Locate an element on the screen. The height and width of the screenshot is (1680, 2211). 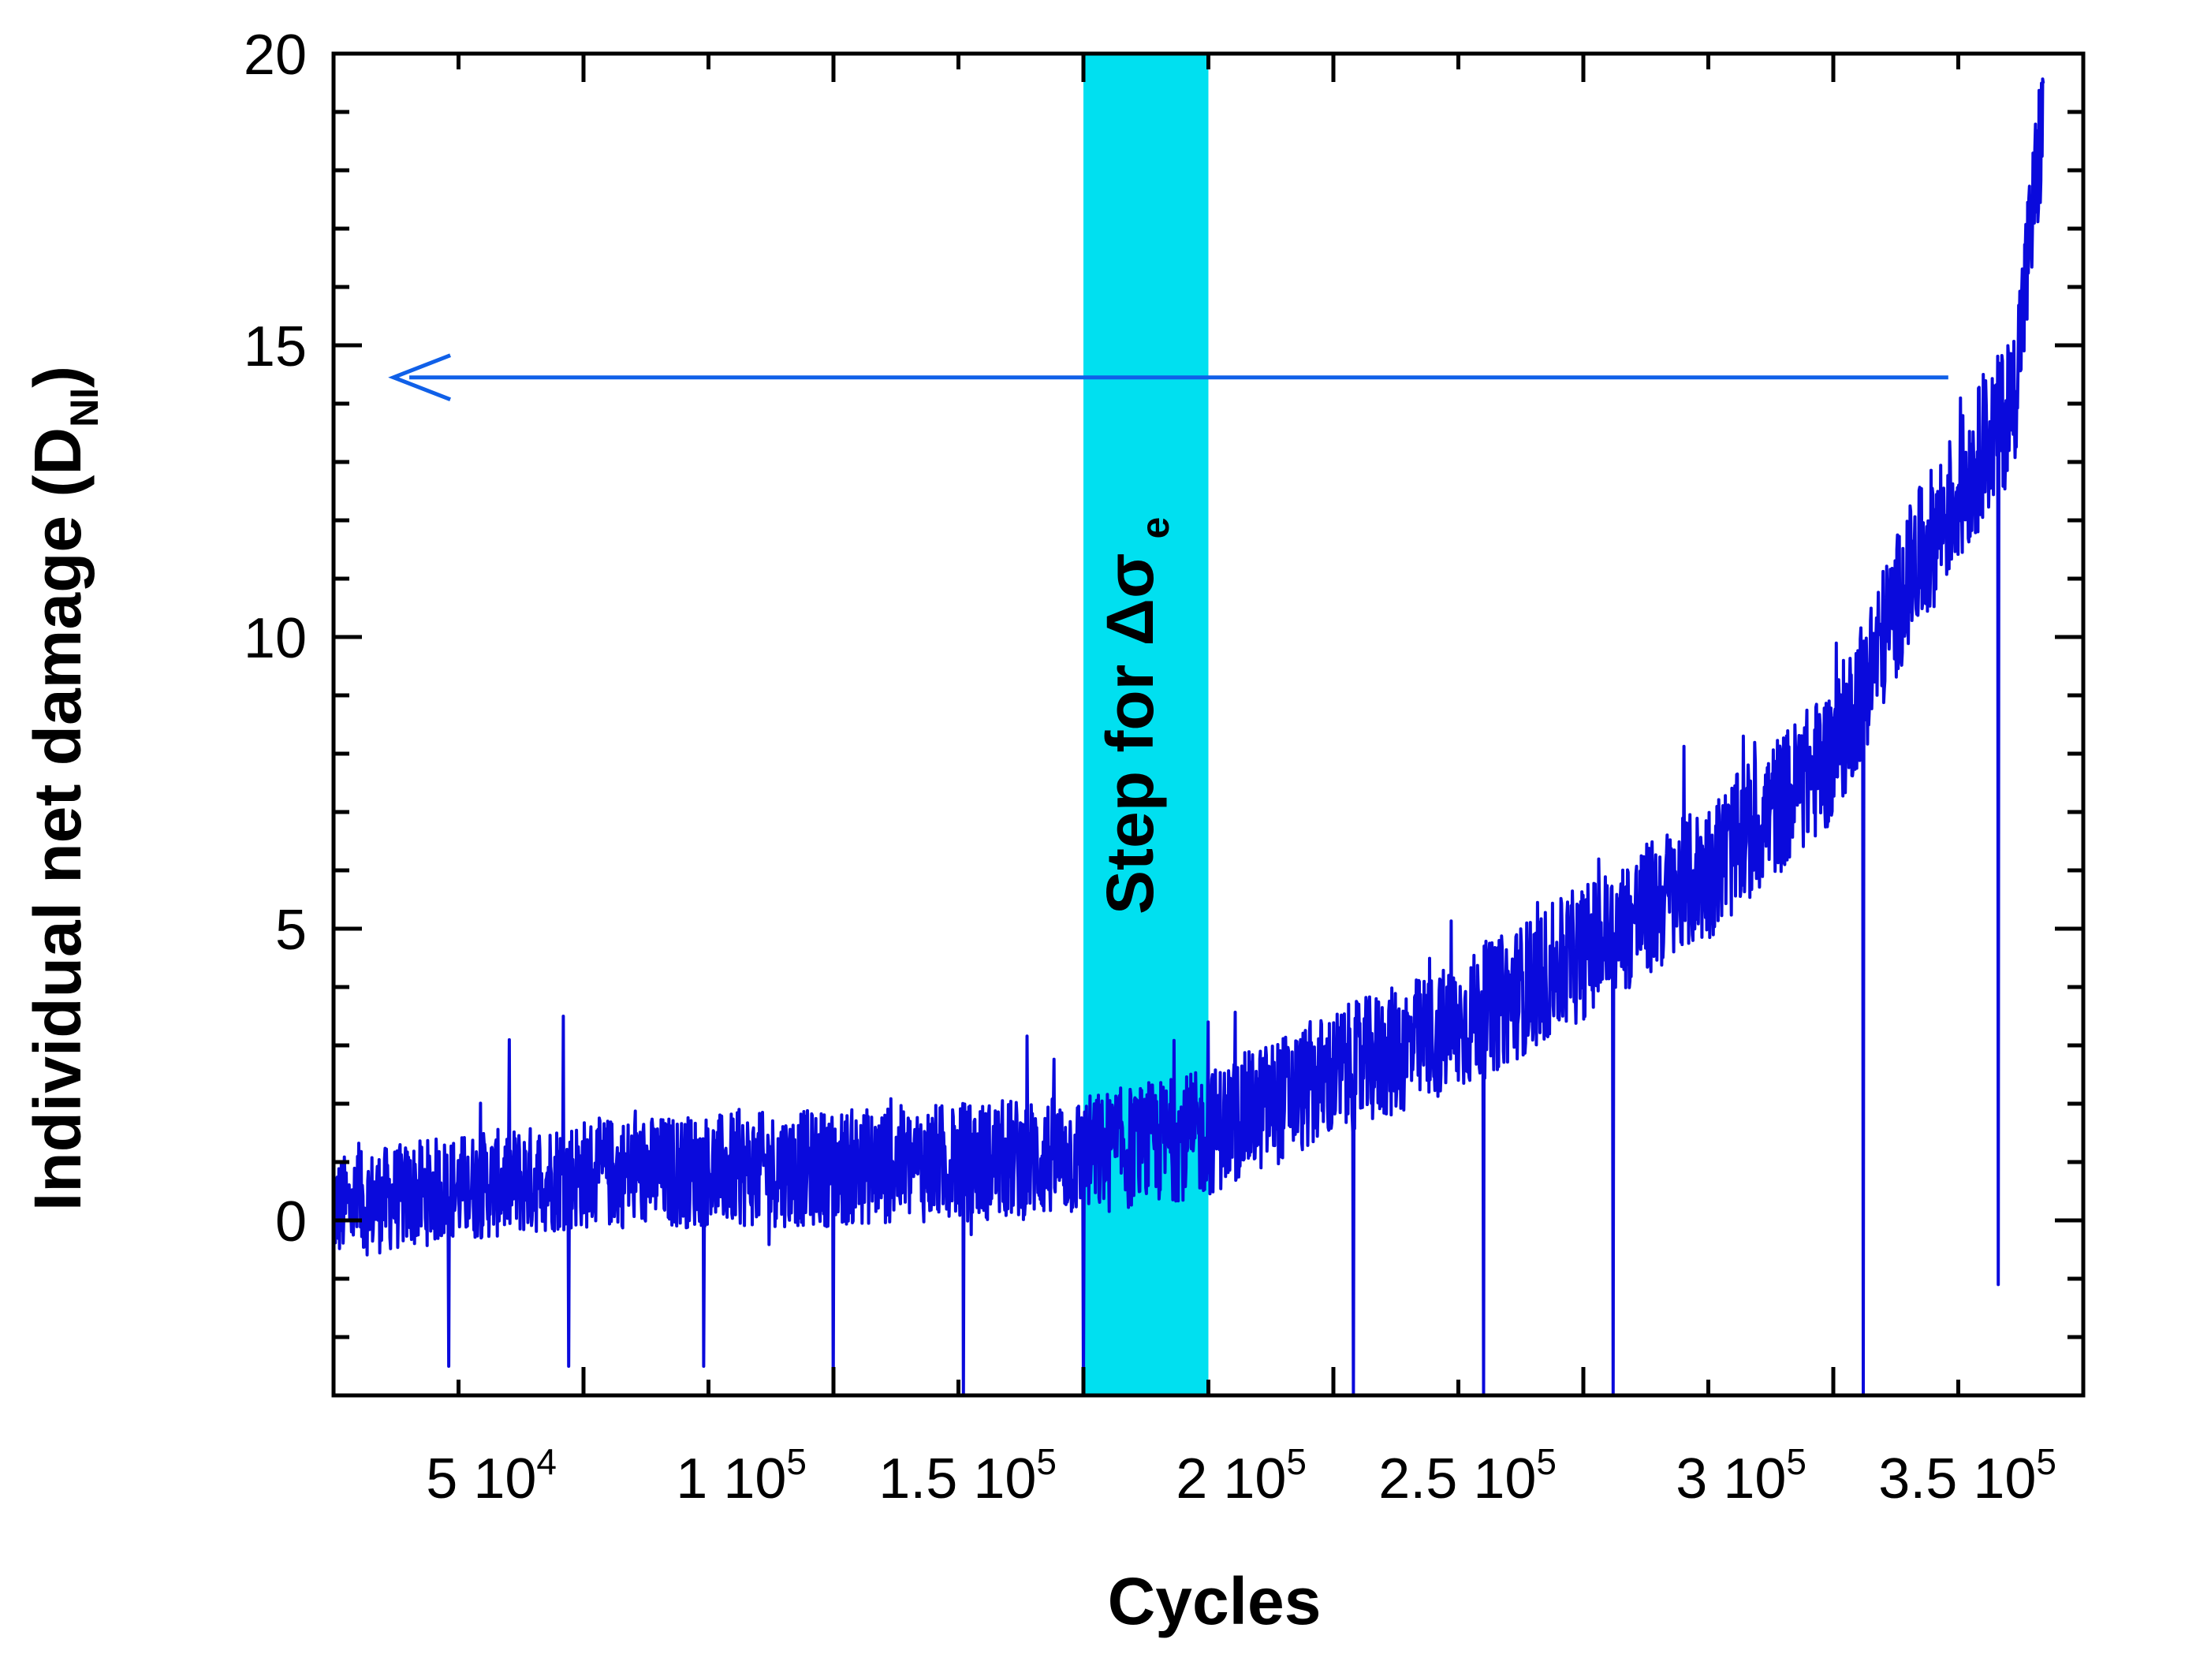
x-tick-label-exponent: 4 is located at coordinates (546, 1461).